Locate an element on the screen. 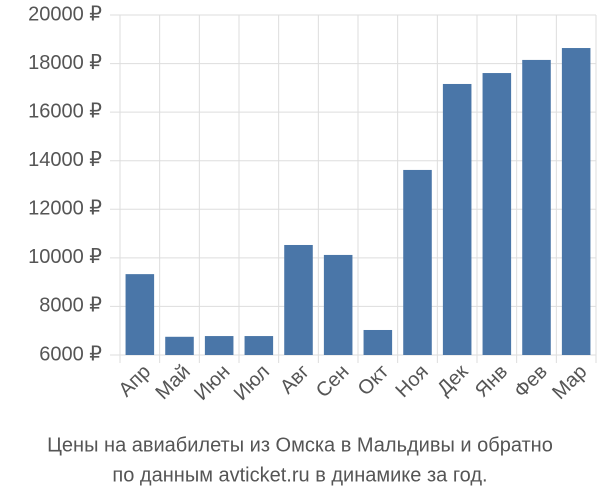 The height and width of the screenshot is (500, 600). x-tick-label: Июл is located at coordinates (252, 383).